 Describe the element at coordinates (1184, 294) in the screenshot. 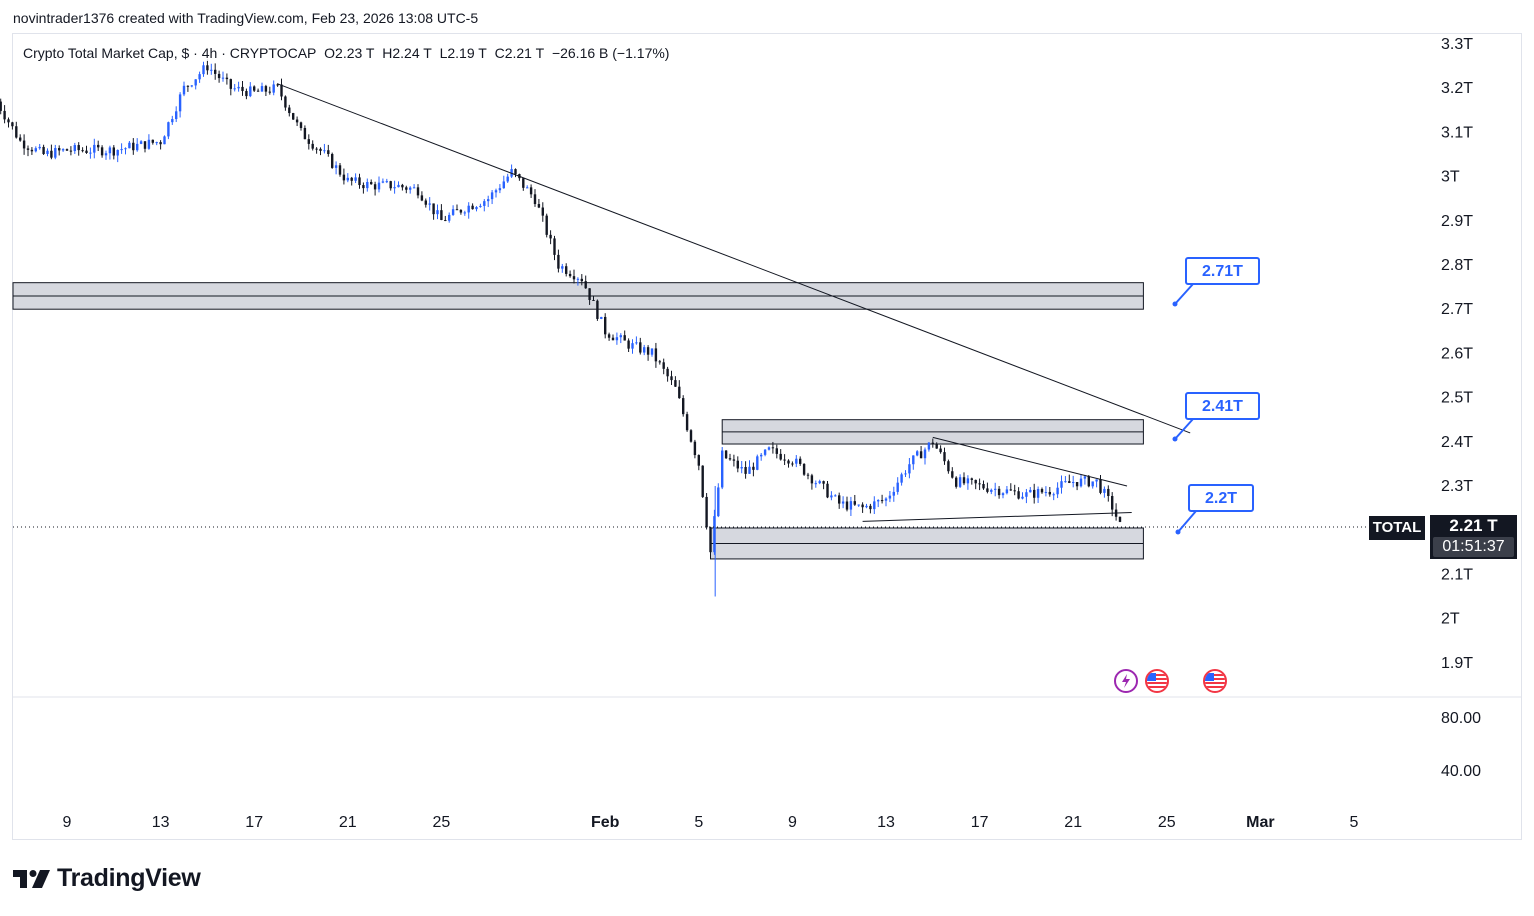

I see `callout-pointer` at that location.